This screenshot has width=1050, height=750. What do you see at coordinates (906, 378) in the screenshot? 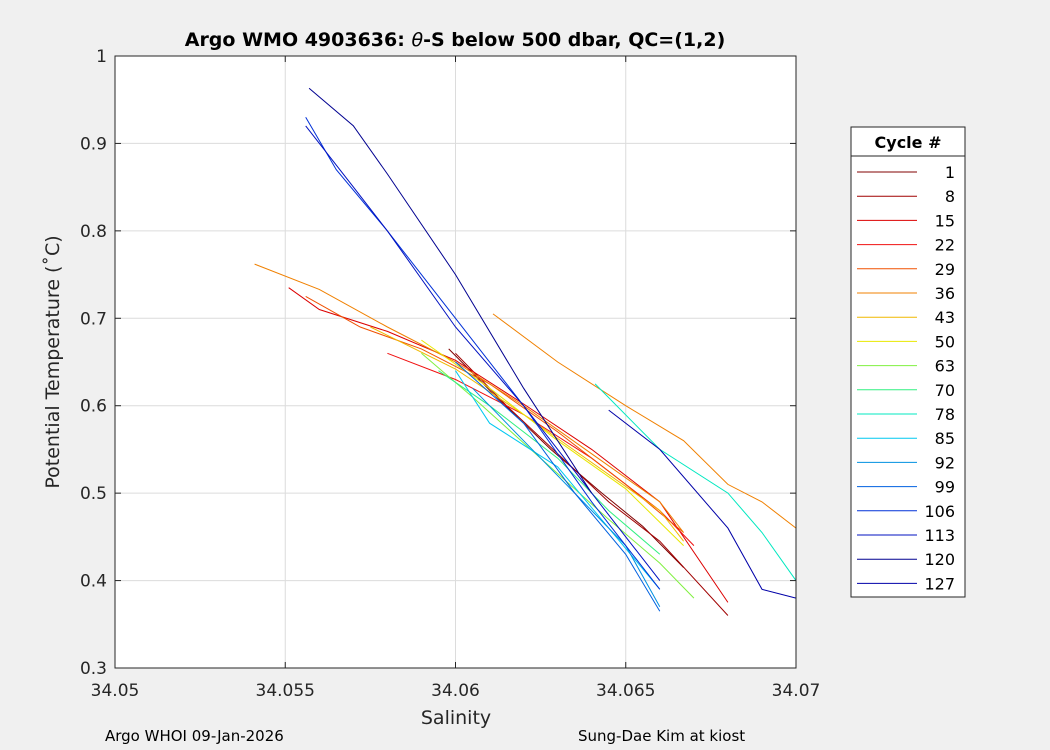
I see `legend-items: 1 8 15 22 29 36 43 50 63 70 78 85 92 99 106 113 120 127` at bounding box center [906, 378].